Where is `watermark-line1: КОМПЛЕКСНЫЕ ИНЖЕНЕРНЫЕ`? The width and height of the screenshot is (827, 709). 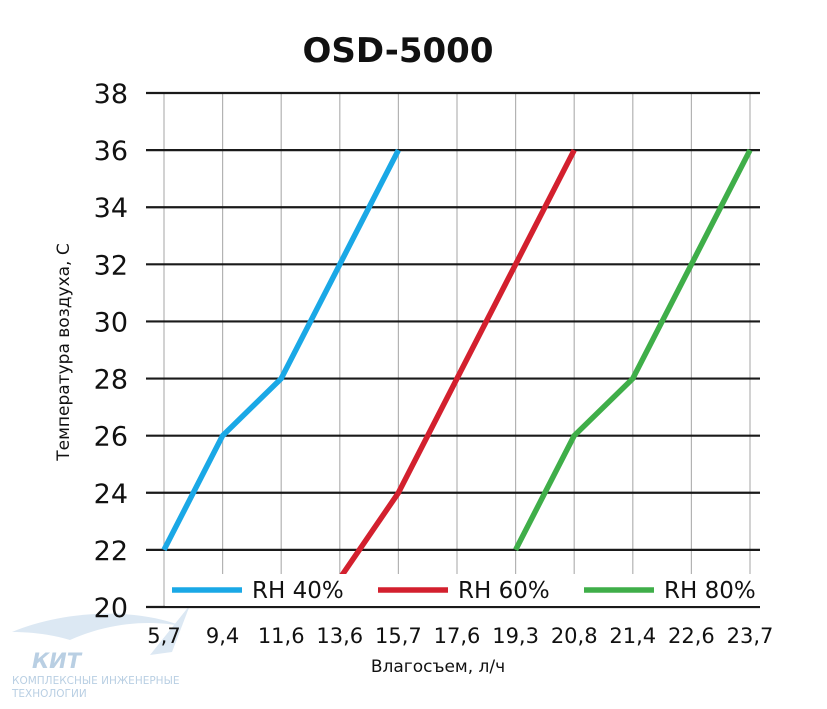
watermark-line1: КОМПЛЕКСНЫЕ ИНЖЕНЕРНЫЕ is located at coordinates (95, 681).